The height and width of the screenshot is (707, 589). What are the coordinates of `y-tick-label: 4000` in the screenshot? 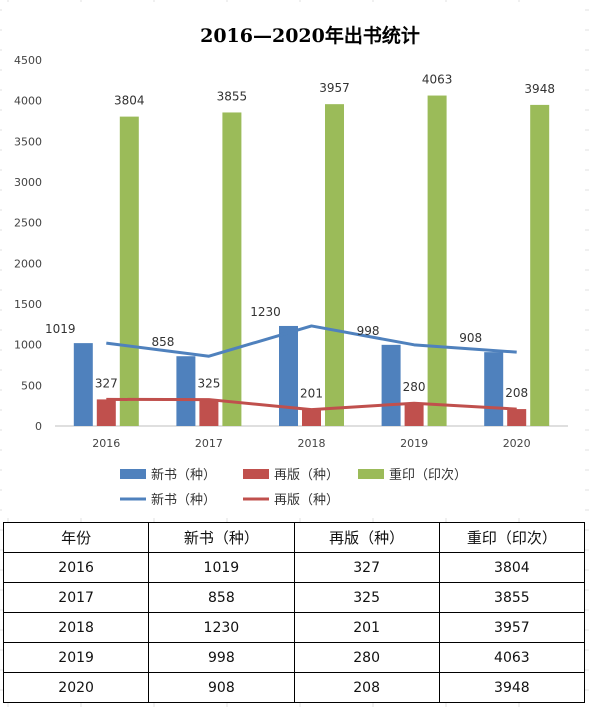 It's located at (28, 101).